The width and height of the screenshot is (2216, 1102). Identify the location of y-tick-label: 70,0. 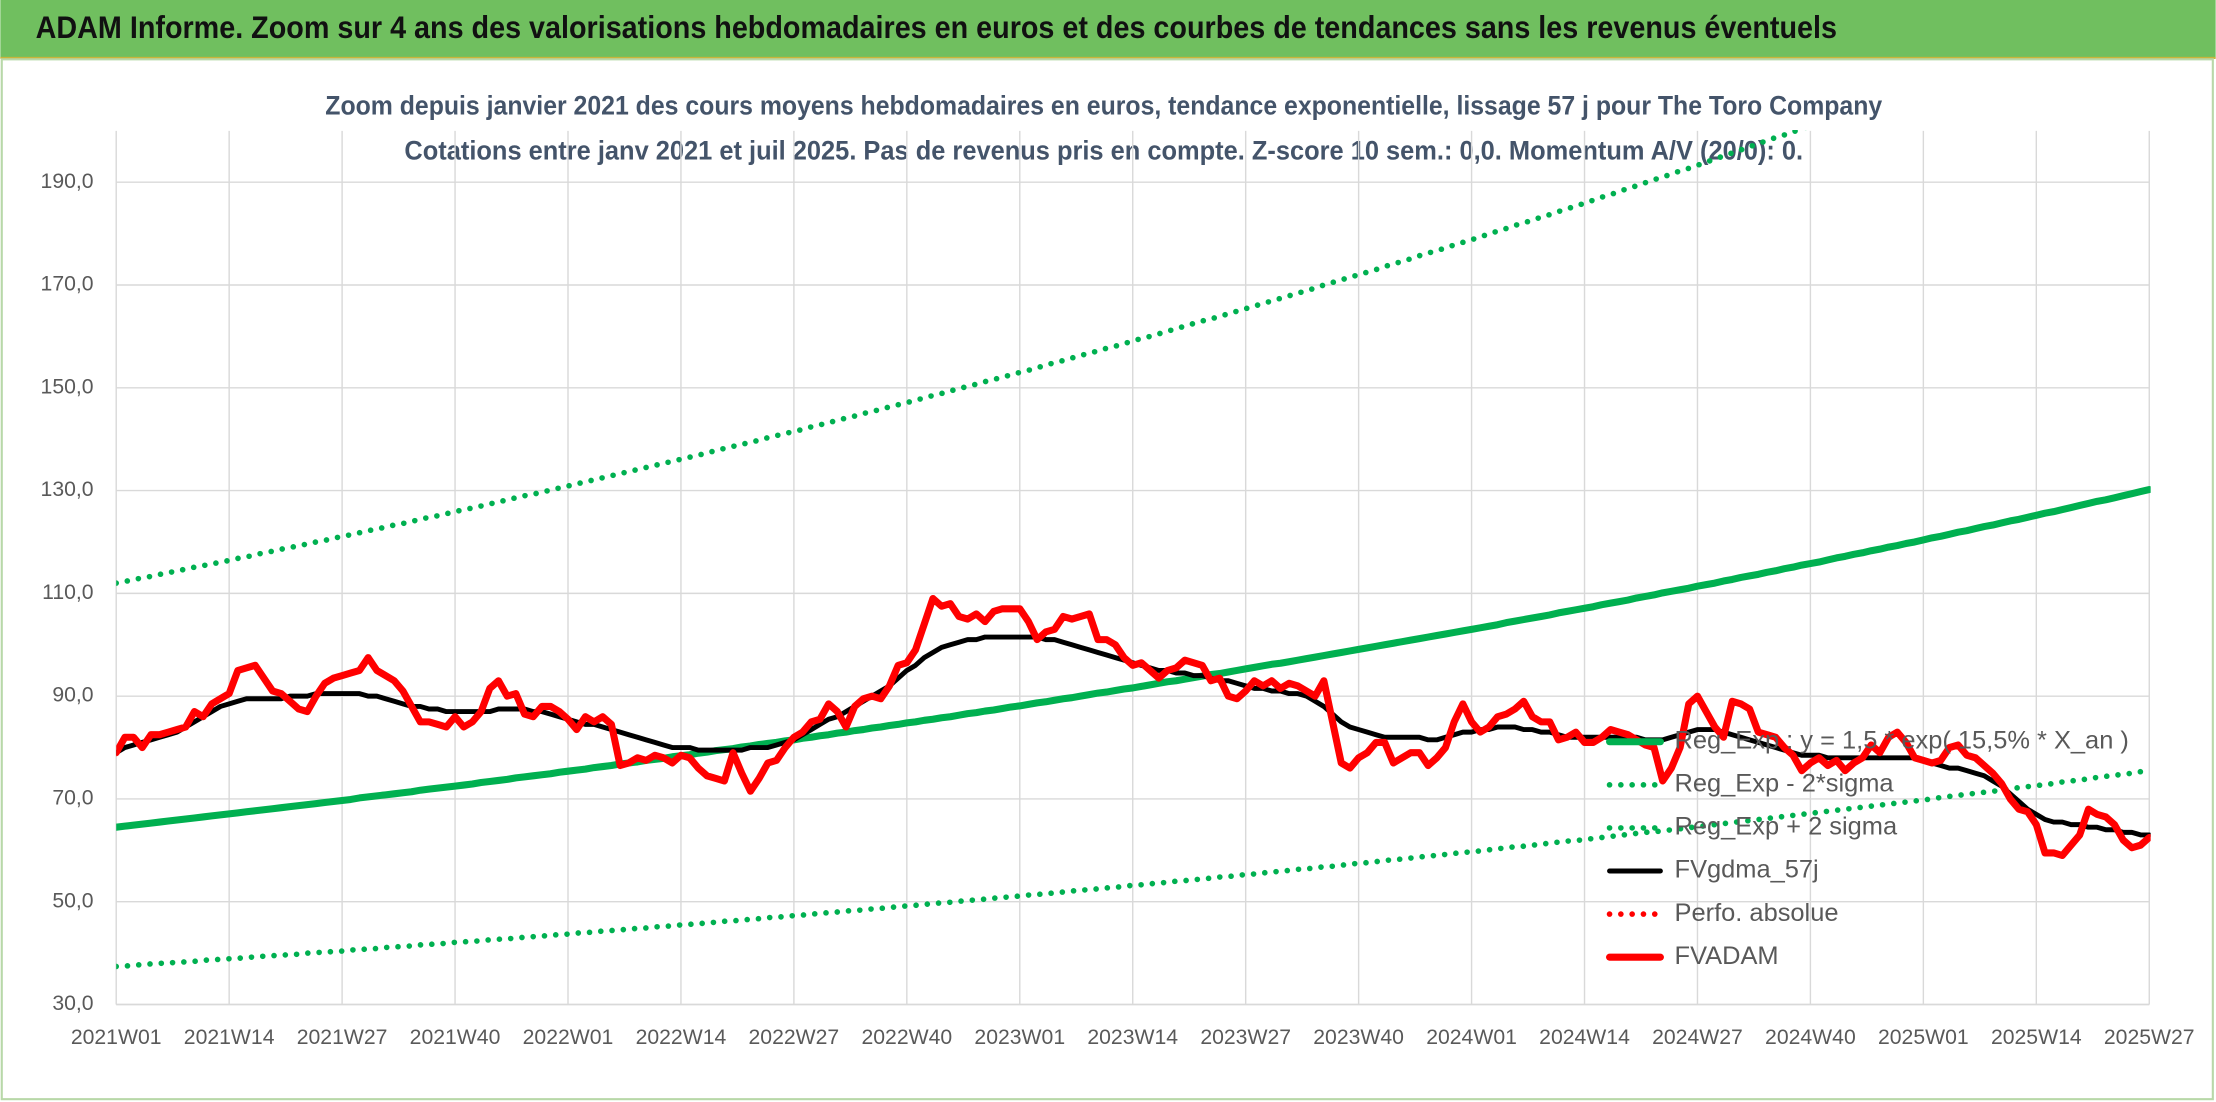
(72, 798).